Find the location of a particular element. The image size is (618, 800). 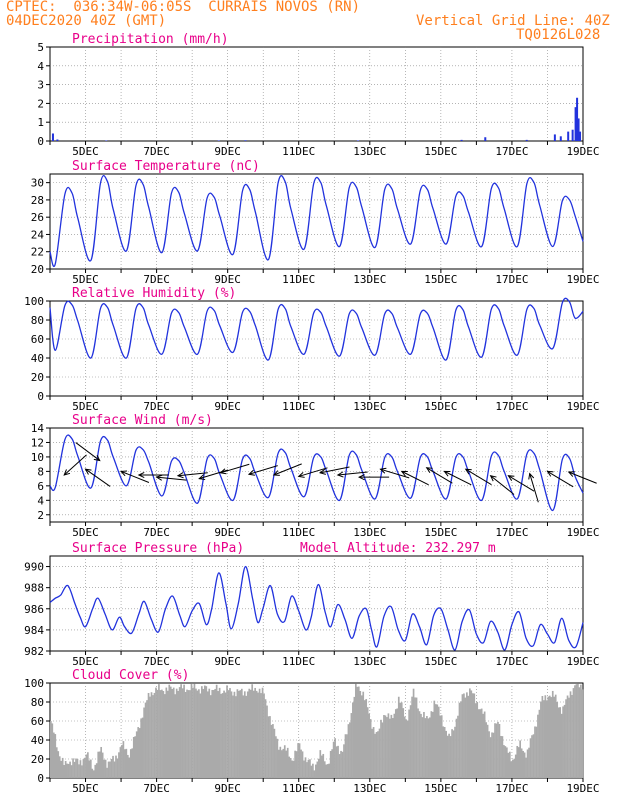

humidity-xtick-label: 17DEC is located at coordinates (511, 406).